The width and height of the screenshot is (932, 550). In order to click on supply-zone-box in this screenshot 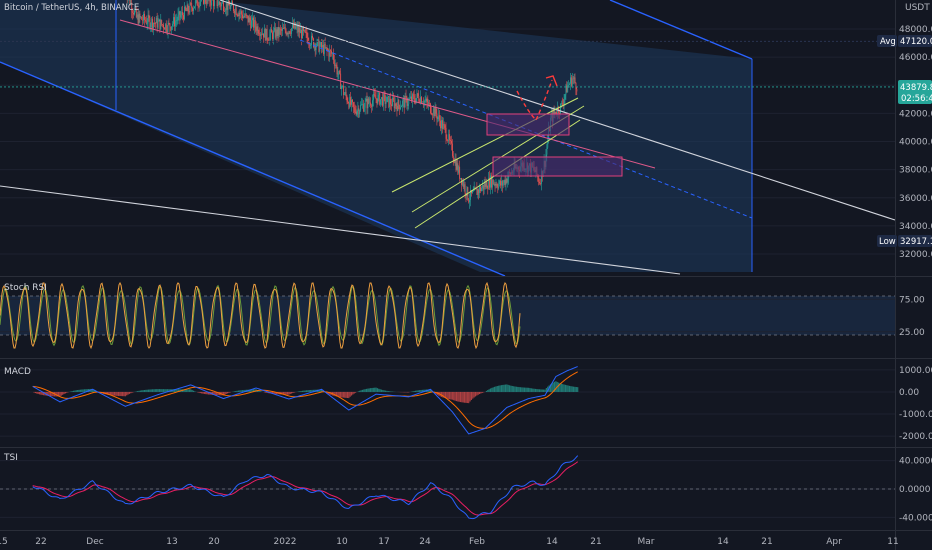, I will do `click(528, 124)`.